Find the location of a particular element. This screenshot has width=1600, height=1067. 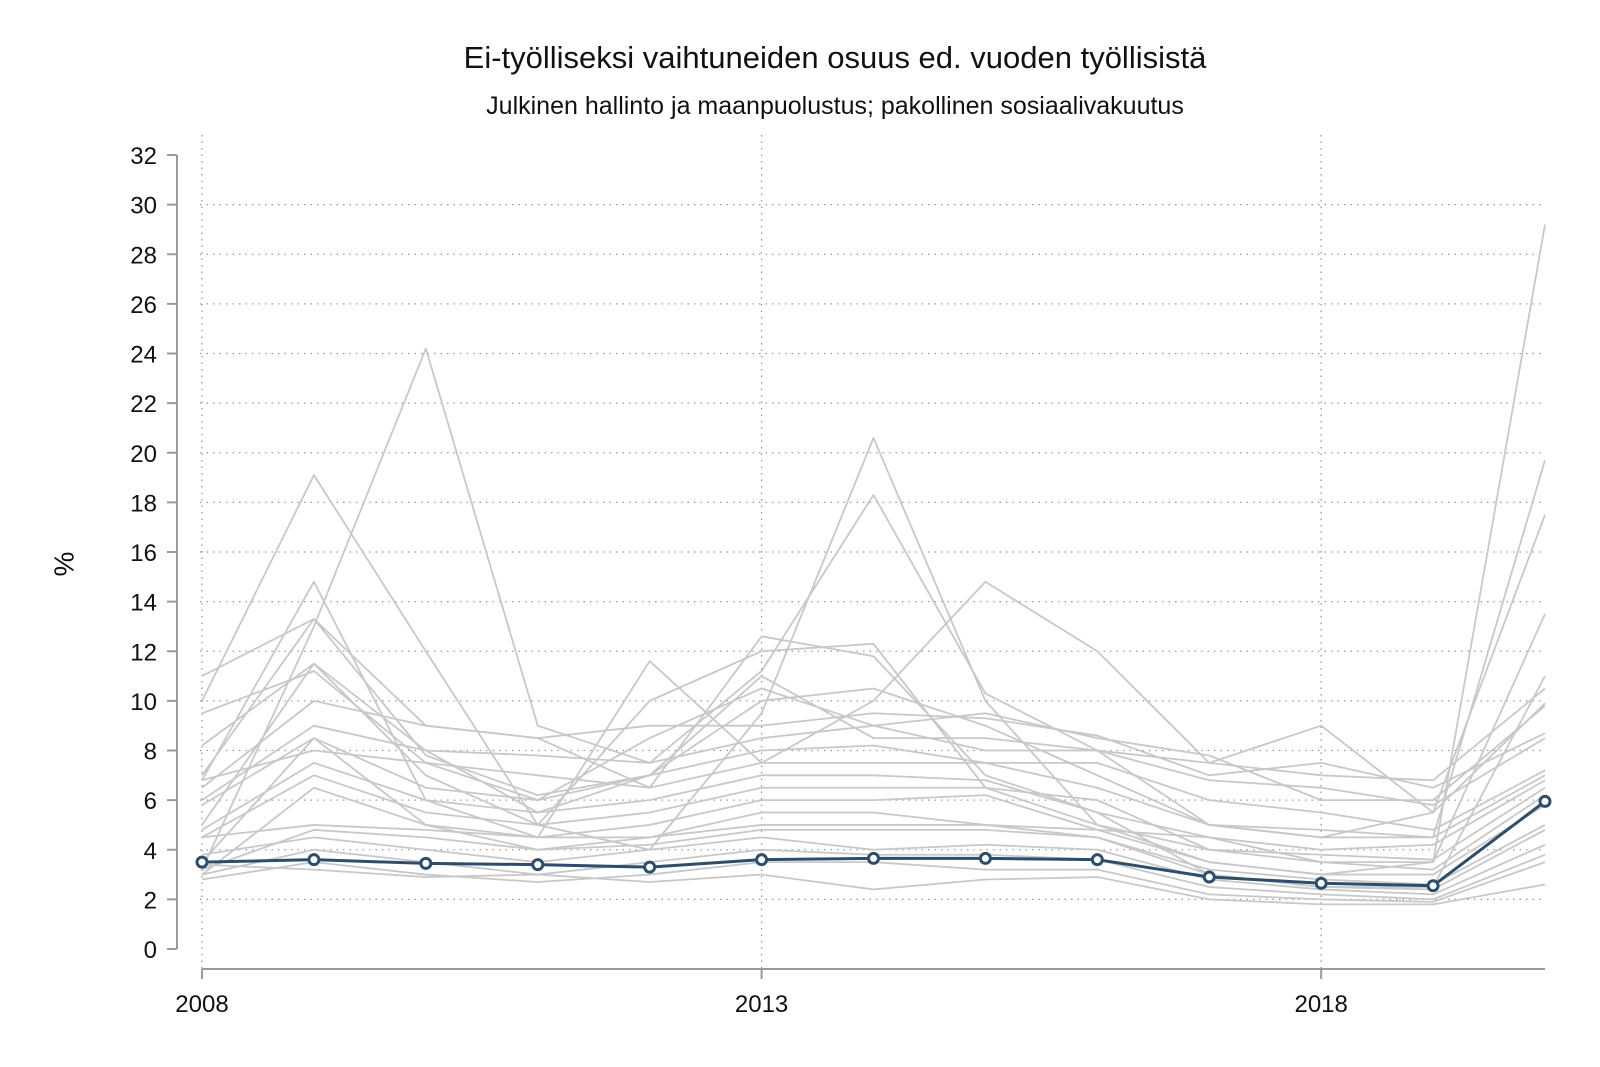

y-tick-label: 0 is located at coordinates (150, 950).